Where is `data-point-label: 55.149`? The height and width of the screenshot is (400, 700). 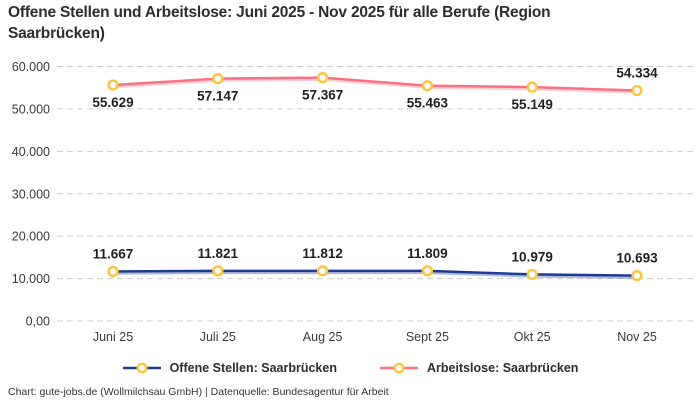 data-point-label: 55.149 is located at coordinates (532, 104).